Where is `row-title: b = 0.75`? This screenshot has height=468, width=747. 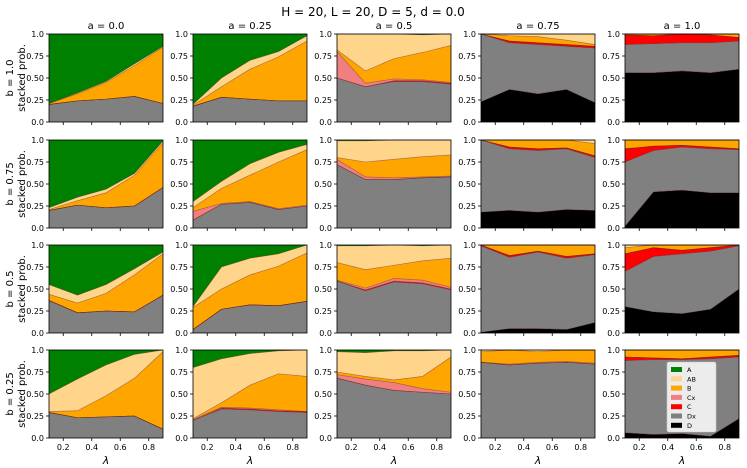 row-title: b = 0.75 is located at coordinates (10, 183).